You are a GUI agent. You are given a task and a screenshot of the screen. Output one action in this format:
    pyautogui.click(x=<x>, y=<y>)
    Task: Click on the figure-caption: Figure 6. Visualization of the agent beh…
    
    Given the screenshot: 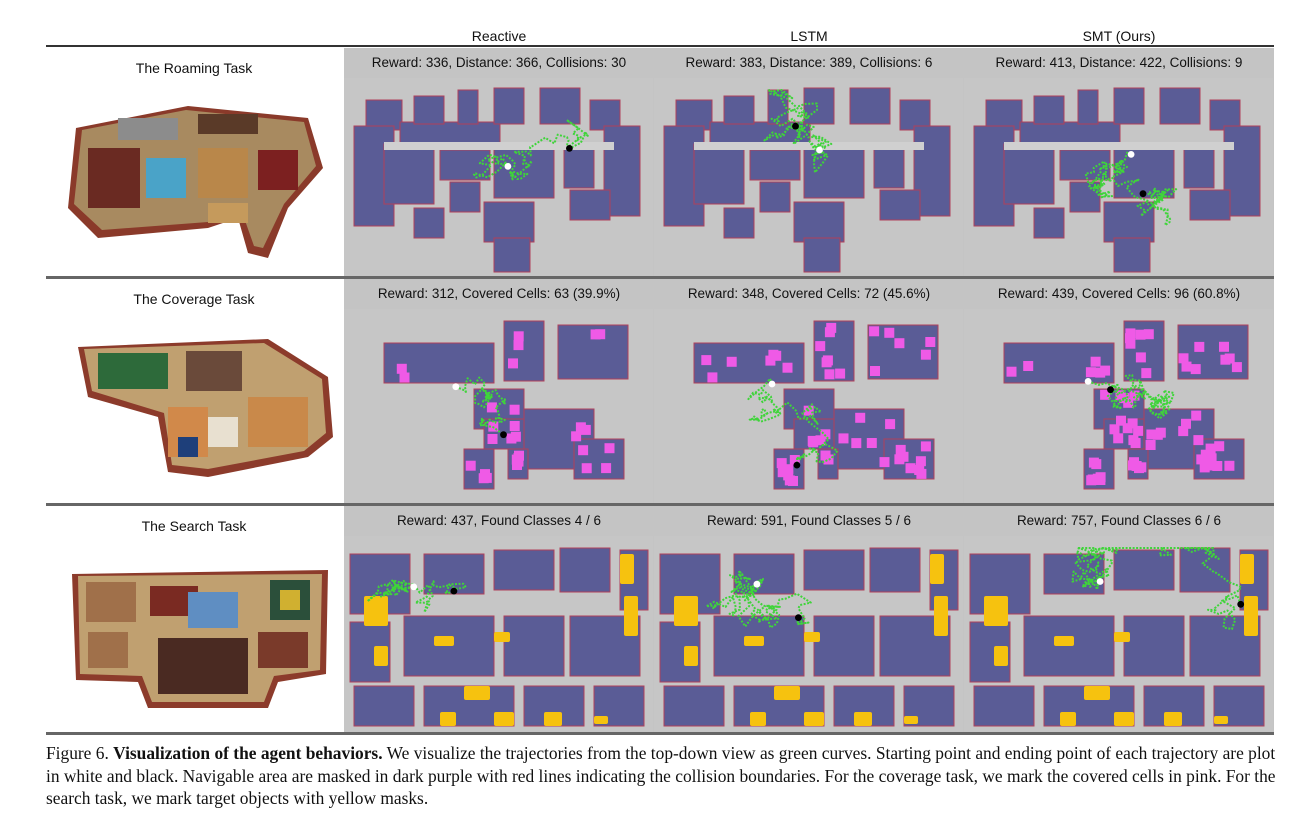 What is the action you would take?
    pyautogui.click(x=662, y=776)
    